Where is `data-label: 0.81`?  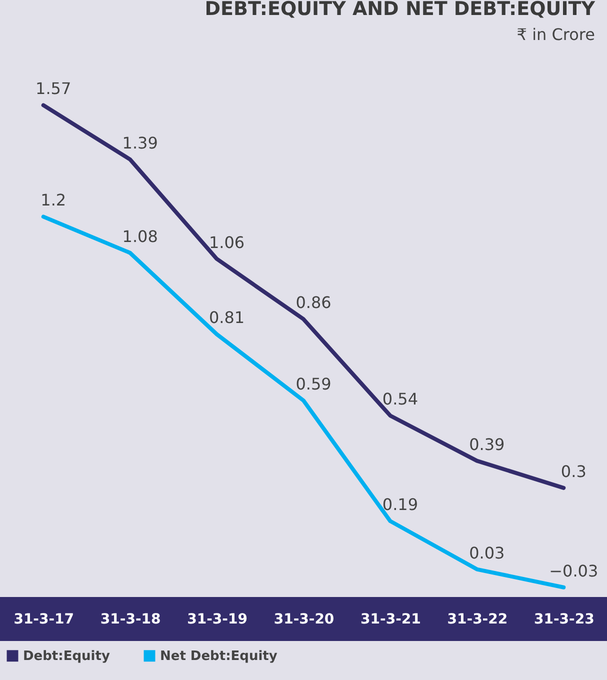 data-label: 0.81 is located at coordinates (226, 318).